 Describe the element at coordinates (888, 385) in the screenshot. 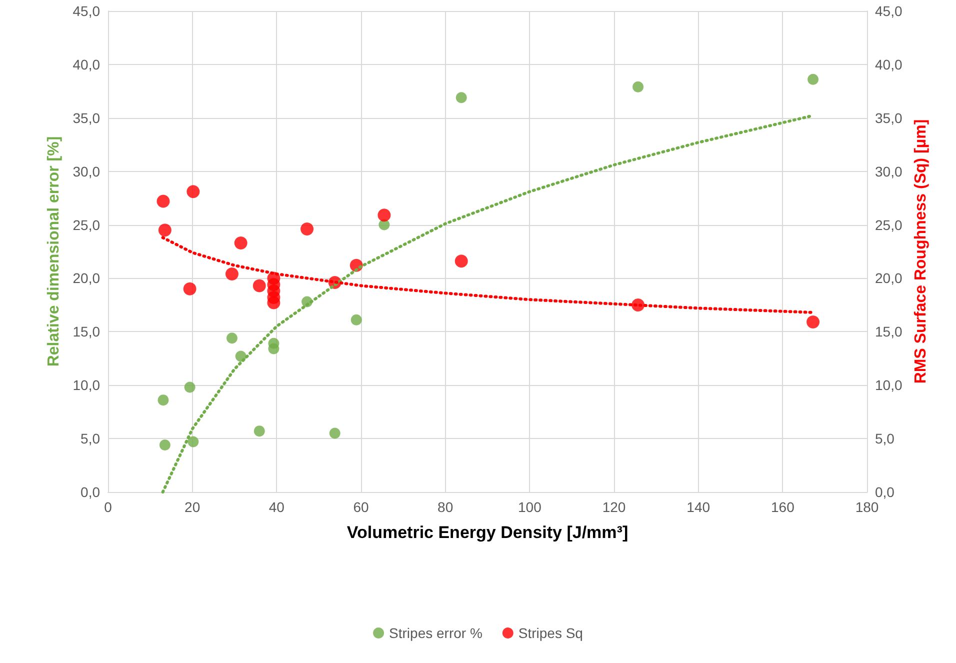

I see `y2-tick-label: 10,0` at that location.